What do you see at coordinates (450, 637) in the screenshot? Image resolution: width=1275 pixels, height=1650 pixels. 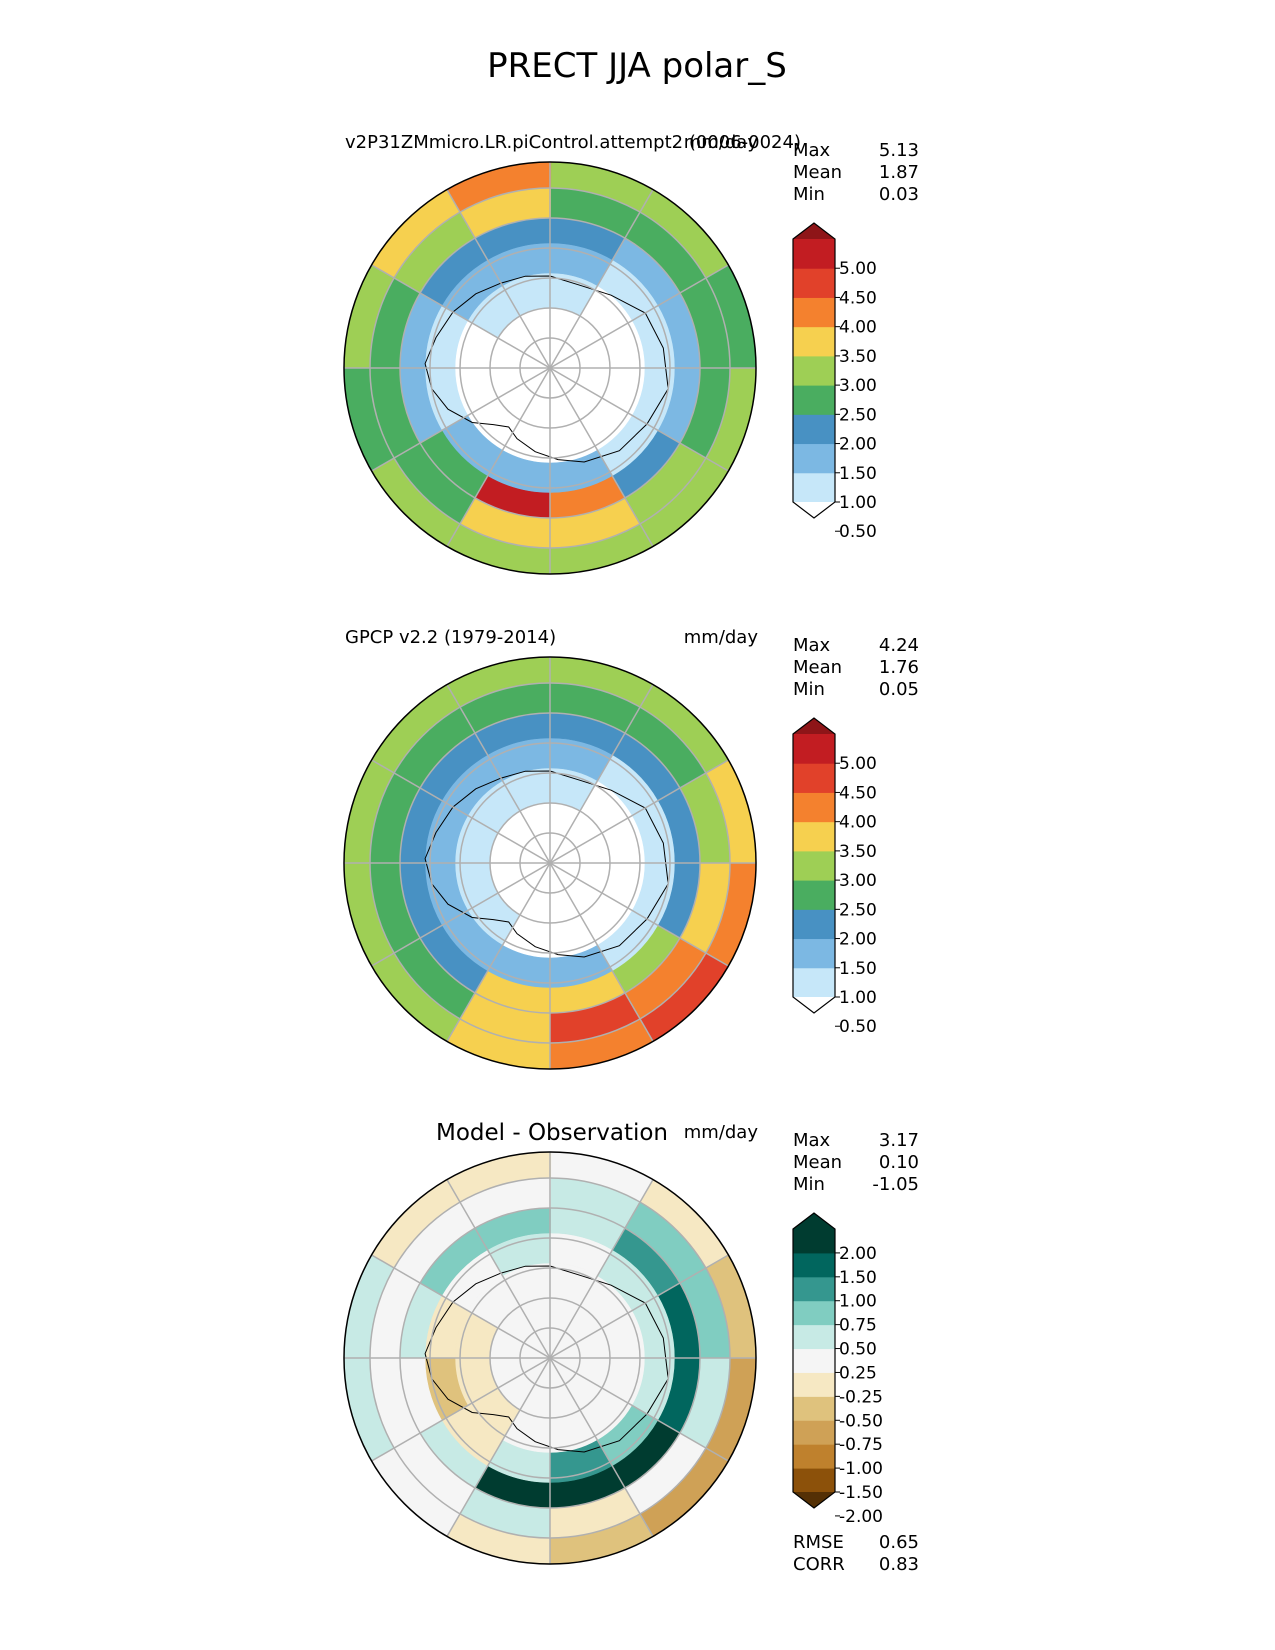 I see `panel-title-left: GPCP v2.2 (1979-2014)` at bounding box center [450, 637].